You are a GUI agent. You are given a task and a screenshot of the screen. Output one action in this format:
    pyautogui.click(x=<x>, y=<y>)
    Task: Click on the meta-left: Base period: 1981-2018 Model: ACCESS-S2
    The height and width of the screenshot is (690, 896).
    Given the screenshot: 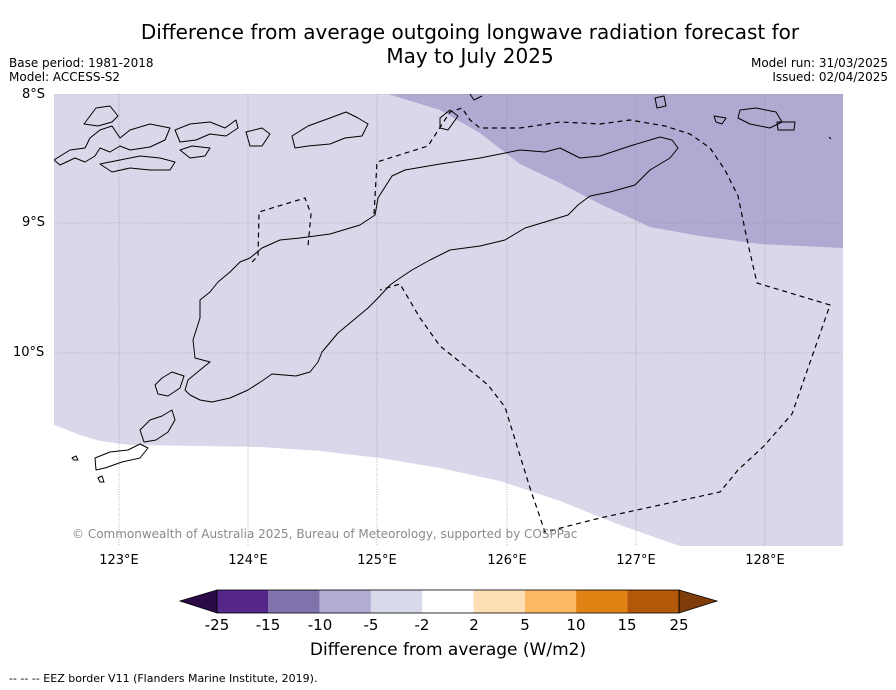 What is the action you would take?
    pyautogui.click(x=81, y=70)
    